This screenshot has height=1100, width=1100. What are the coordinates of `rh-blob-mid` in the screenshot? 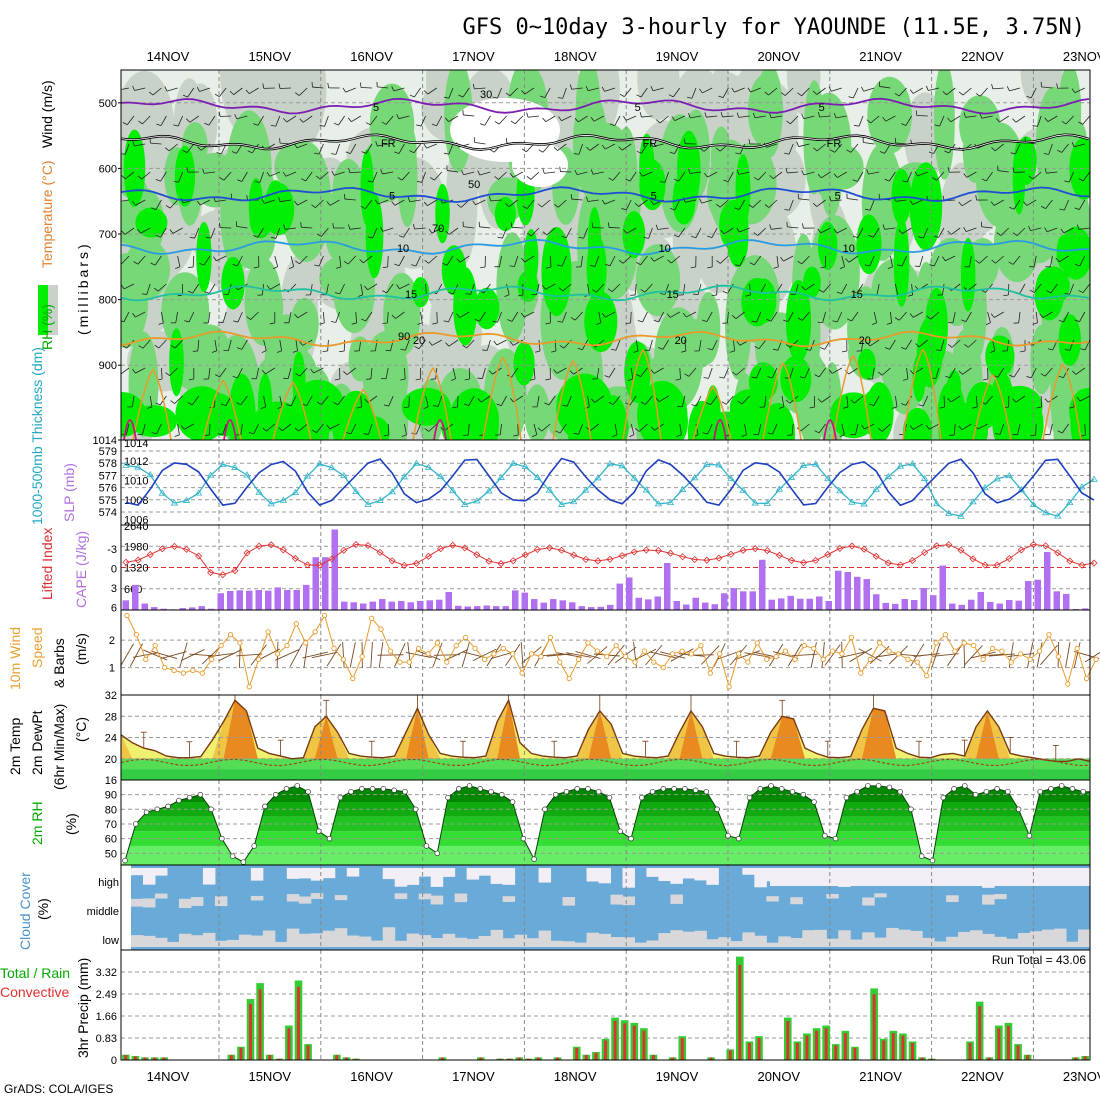 It's located at (892, 353).